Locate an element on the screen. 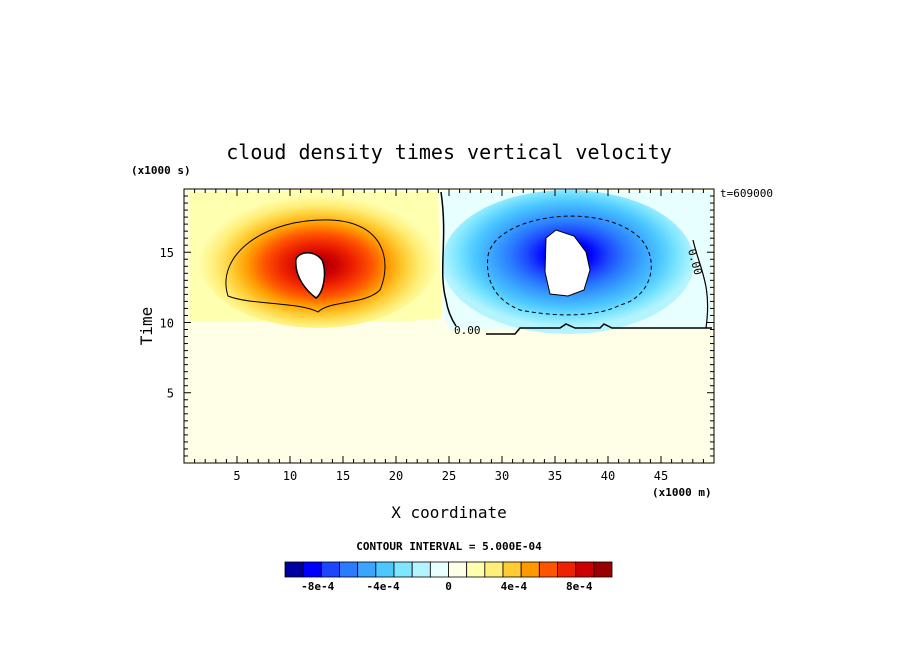  y-units-label: (x1000 s) is located at coordinates (161, 170).